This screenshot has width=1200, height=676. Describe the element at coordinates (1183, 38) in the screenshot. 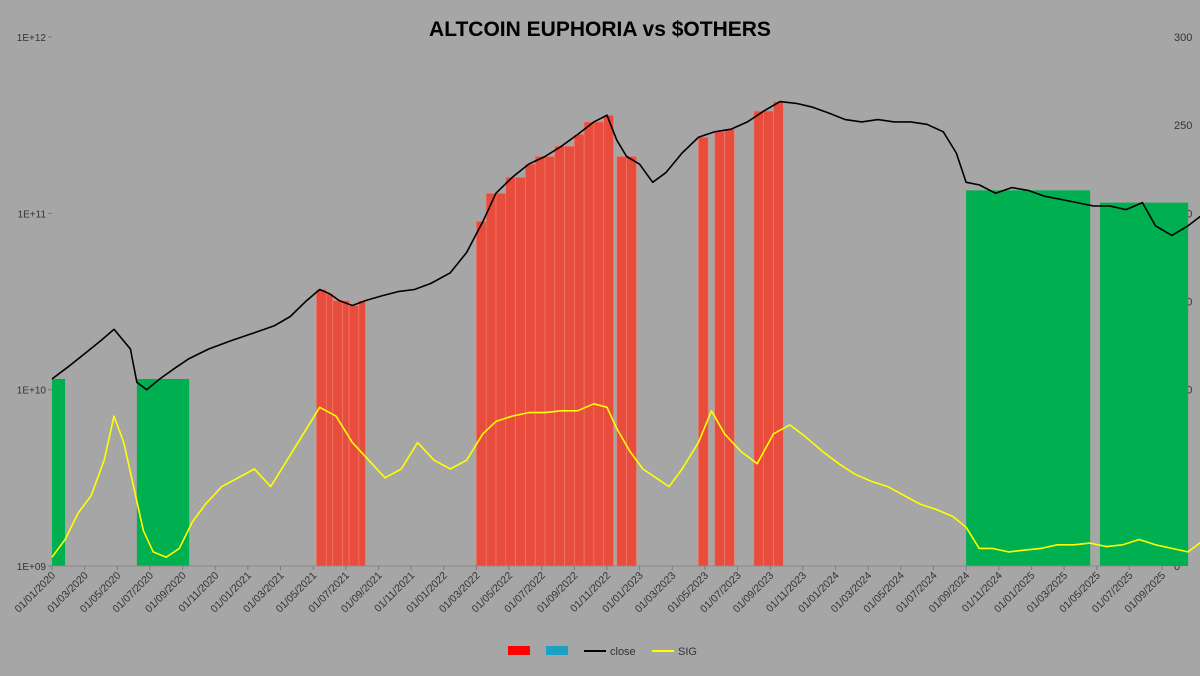

I see `right-tick-label: 300` at that location.